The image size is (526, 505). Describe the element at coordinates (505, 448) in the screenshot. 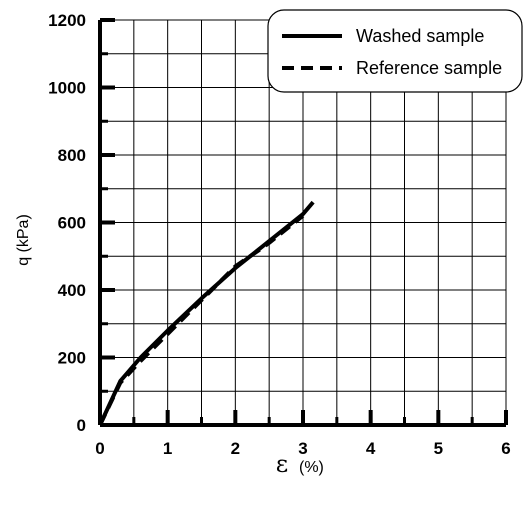

I see `x-tick-label: 6` at that location.